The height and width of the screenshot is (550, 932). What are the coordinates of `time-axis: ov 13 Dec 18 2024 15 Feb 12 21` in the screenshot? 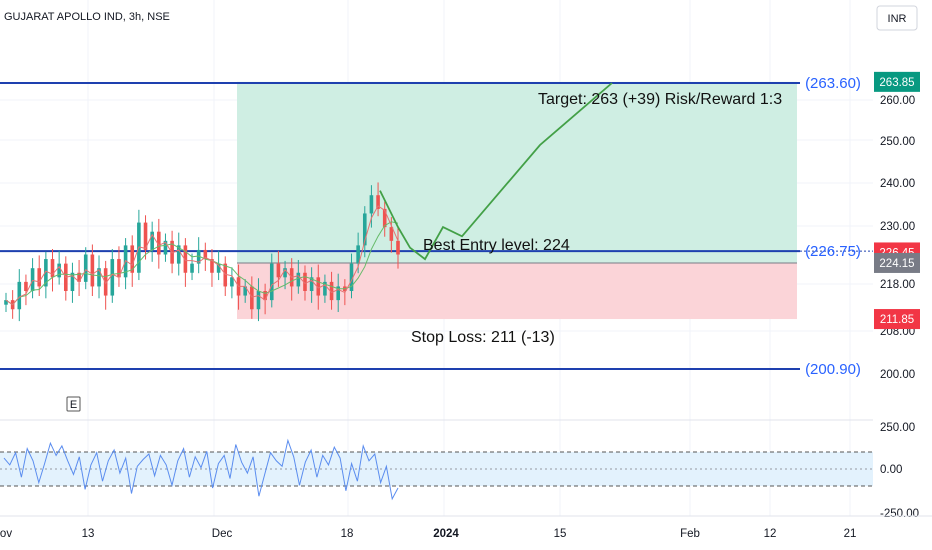 It's located at (428, 534).